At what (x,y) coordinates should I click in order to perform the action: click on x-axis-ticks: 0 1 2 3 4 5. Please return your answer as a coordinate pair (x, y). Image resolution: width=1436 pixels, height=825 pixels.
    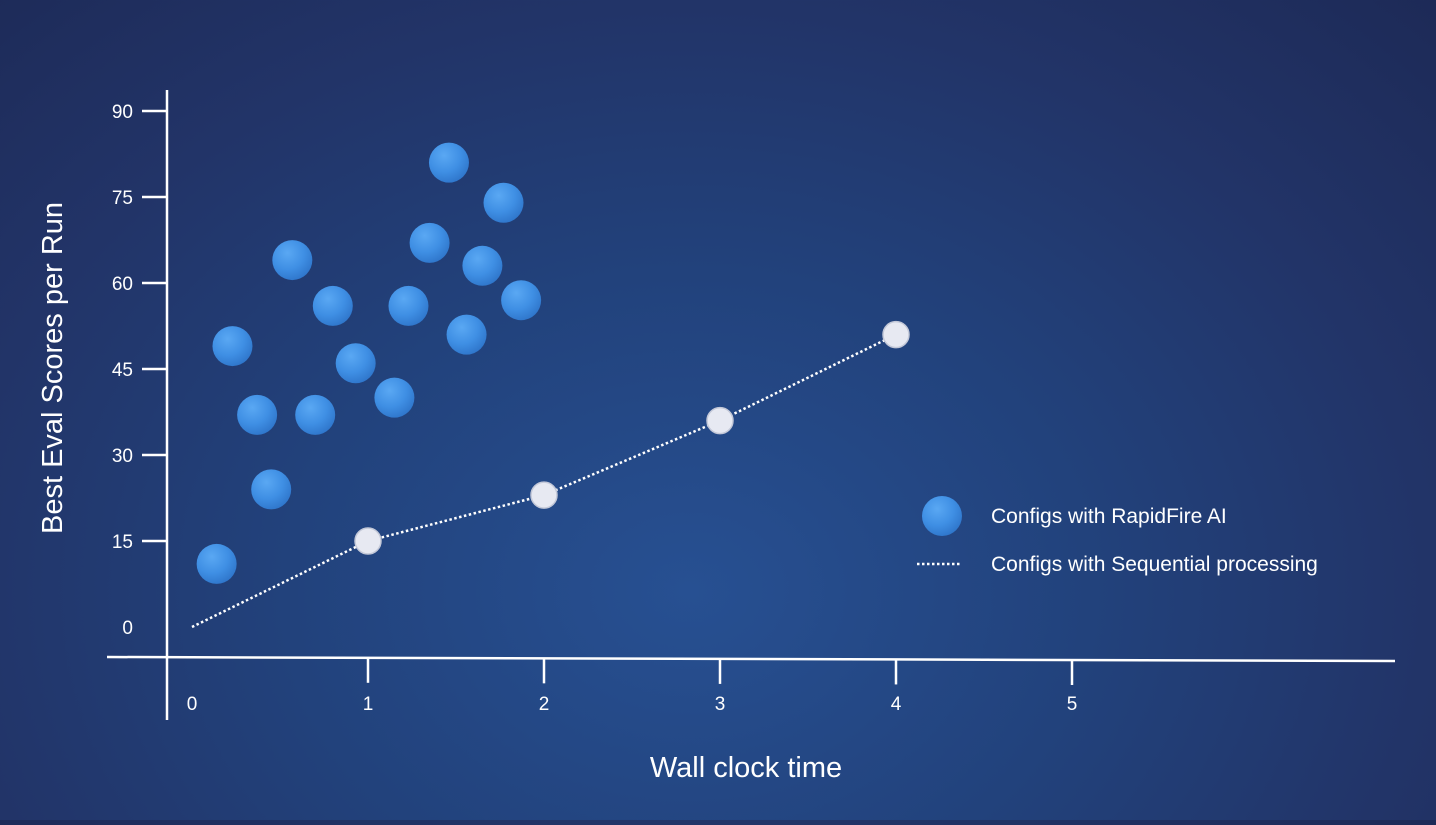
    Looking at the image, I should click on (632, 686).